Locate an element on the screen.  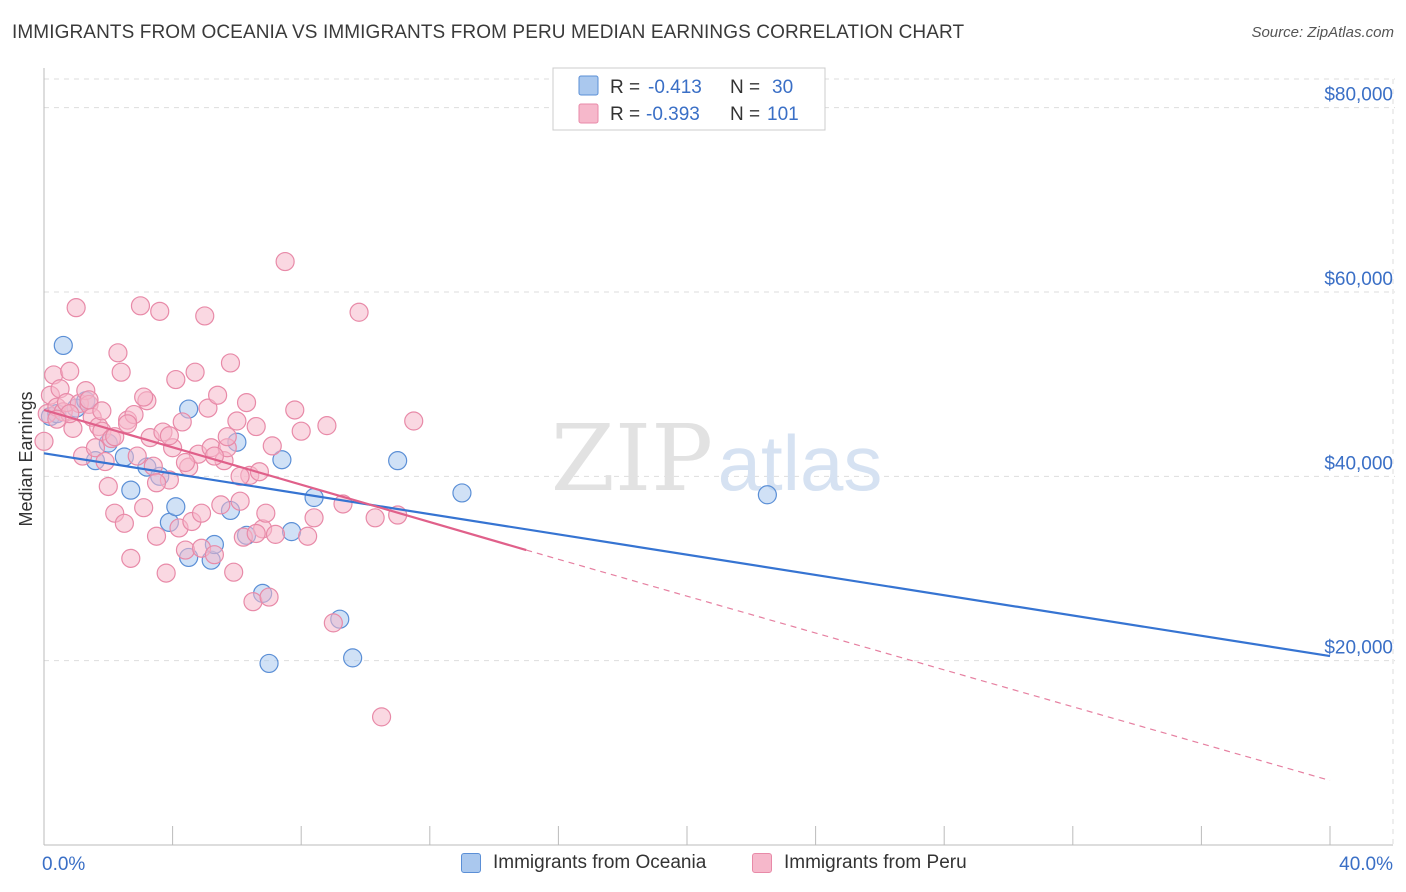
trend-line-peru is located at coordinates (285, 480).